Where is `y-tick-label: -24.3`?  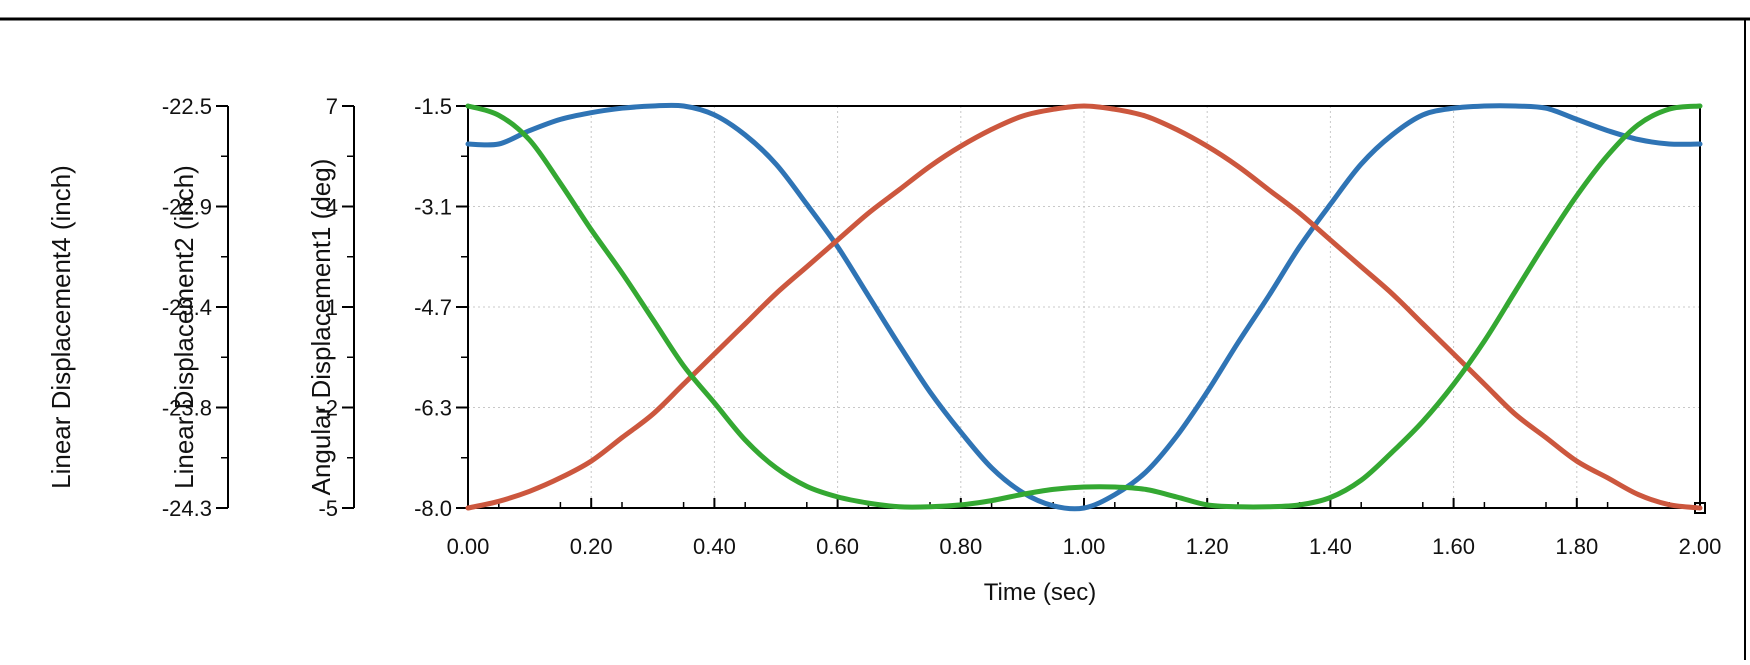
y-tick-label: -24.3 is located at coordinates (187, 508).